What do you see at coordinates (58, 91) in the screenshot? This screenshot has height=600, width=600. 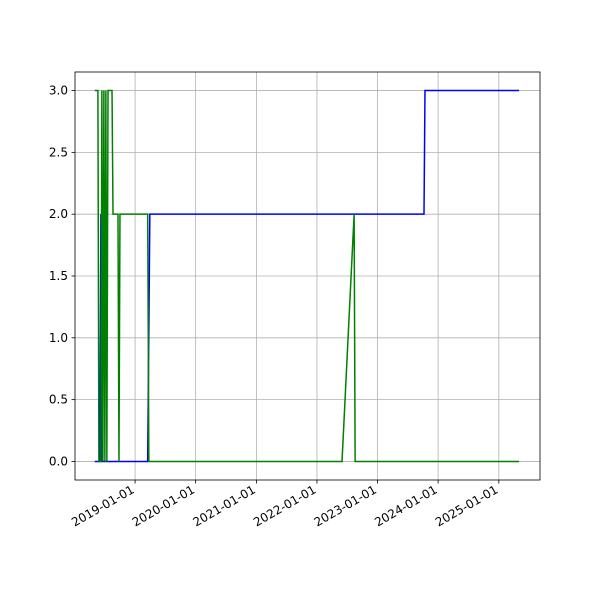 I see `y-tick-label: 3.0` at bounding box center [58, 91].